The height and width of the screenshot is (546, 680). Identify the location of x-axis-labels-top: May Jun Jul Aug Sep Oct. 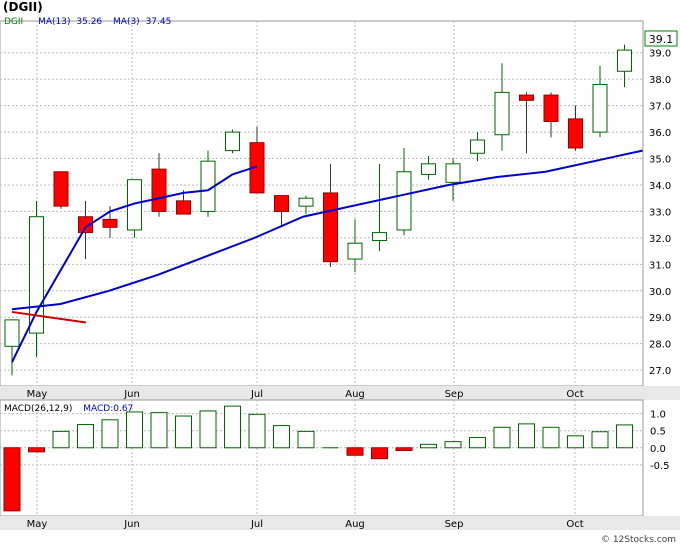
(305, 394).